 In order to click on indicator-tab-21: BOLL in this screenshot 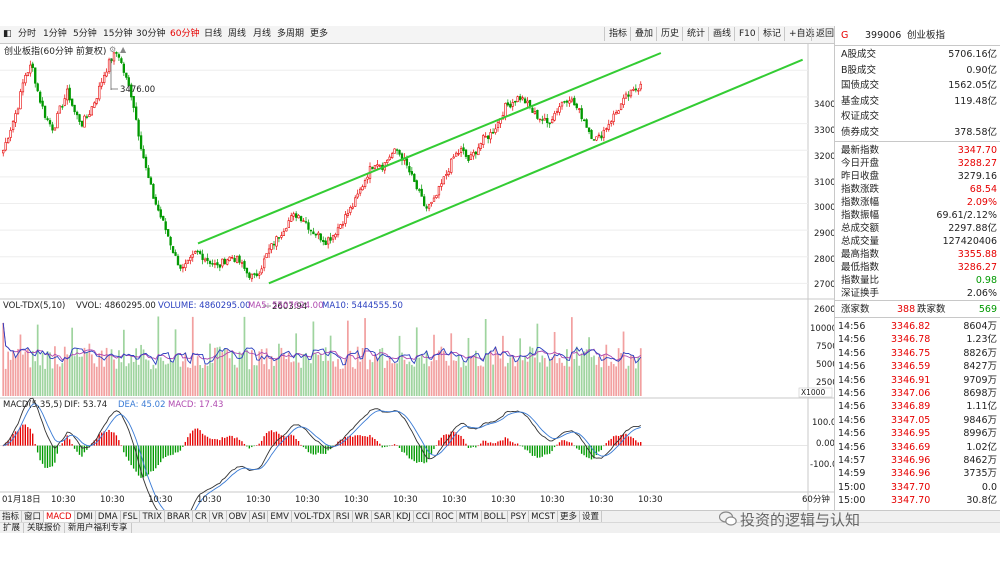, I will do `click(495, 517)`.